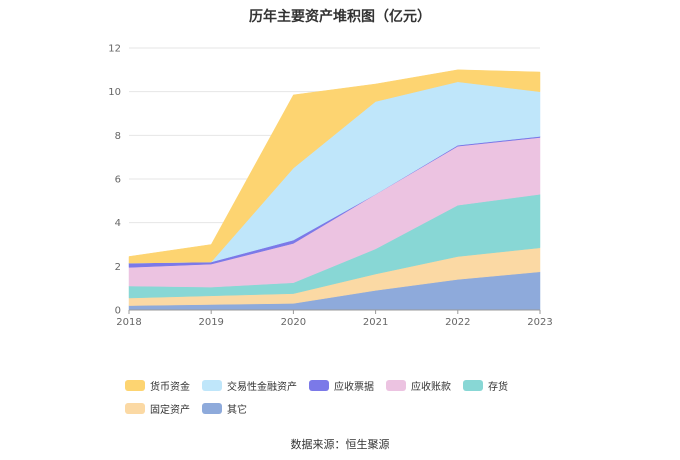 The height and width of the screenshot is (460, 680). I want to click on y-axis: 0 2 4 6 8 10 12, so click(114, 180).